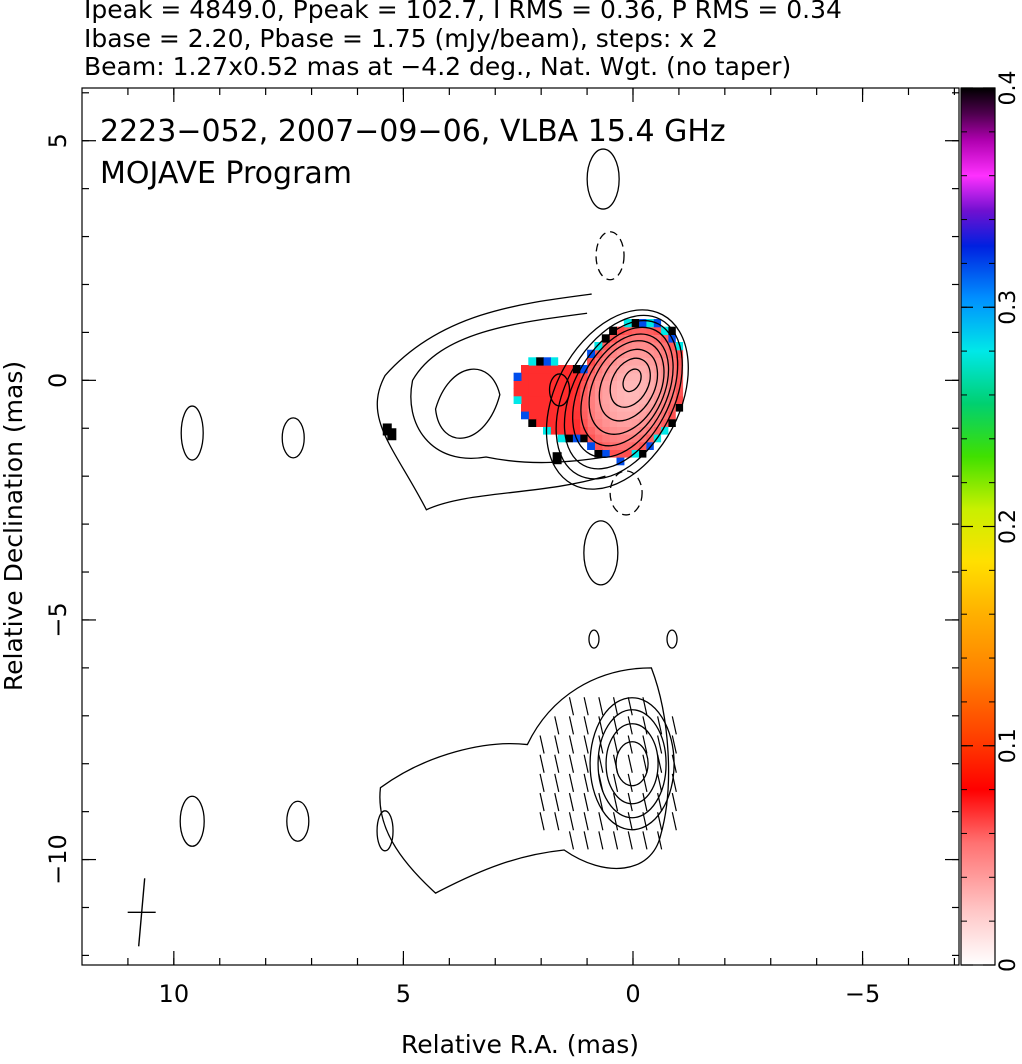  What do you see at coordinates (1008, 526) in the screenshot?
I see `colorbar-tick-label: 0.2` at bounding box center [1008, 526].